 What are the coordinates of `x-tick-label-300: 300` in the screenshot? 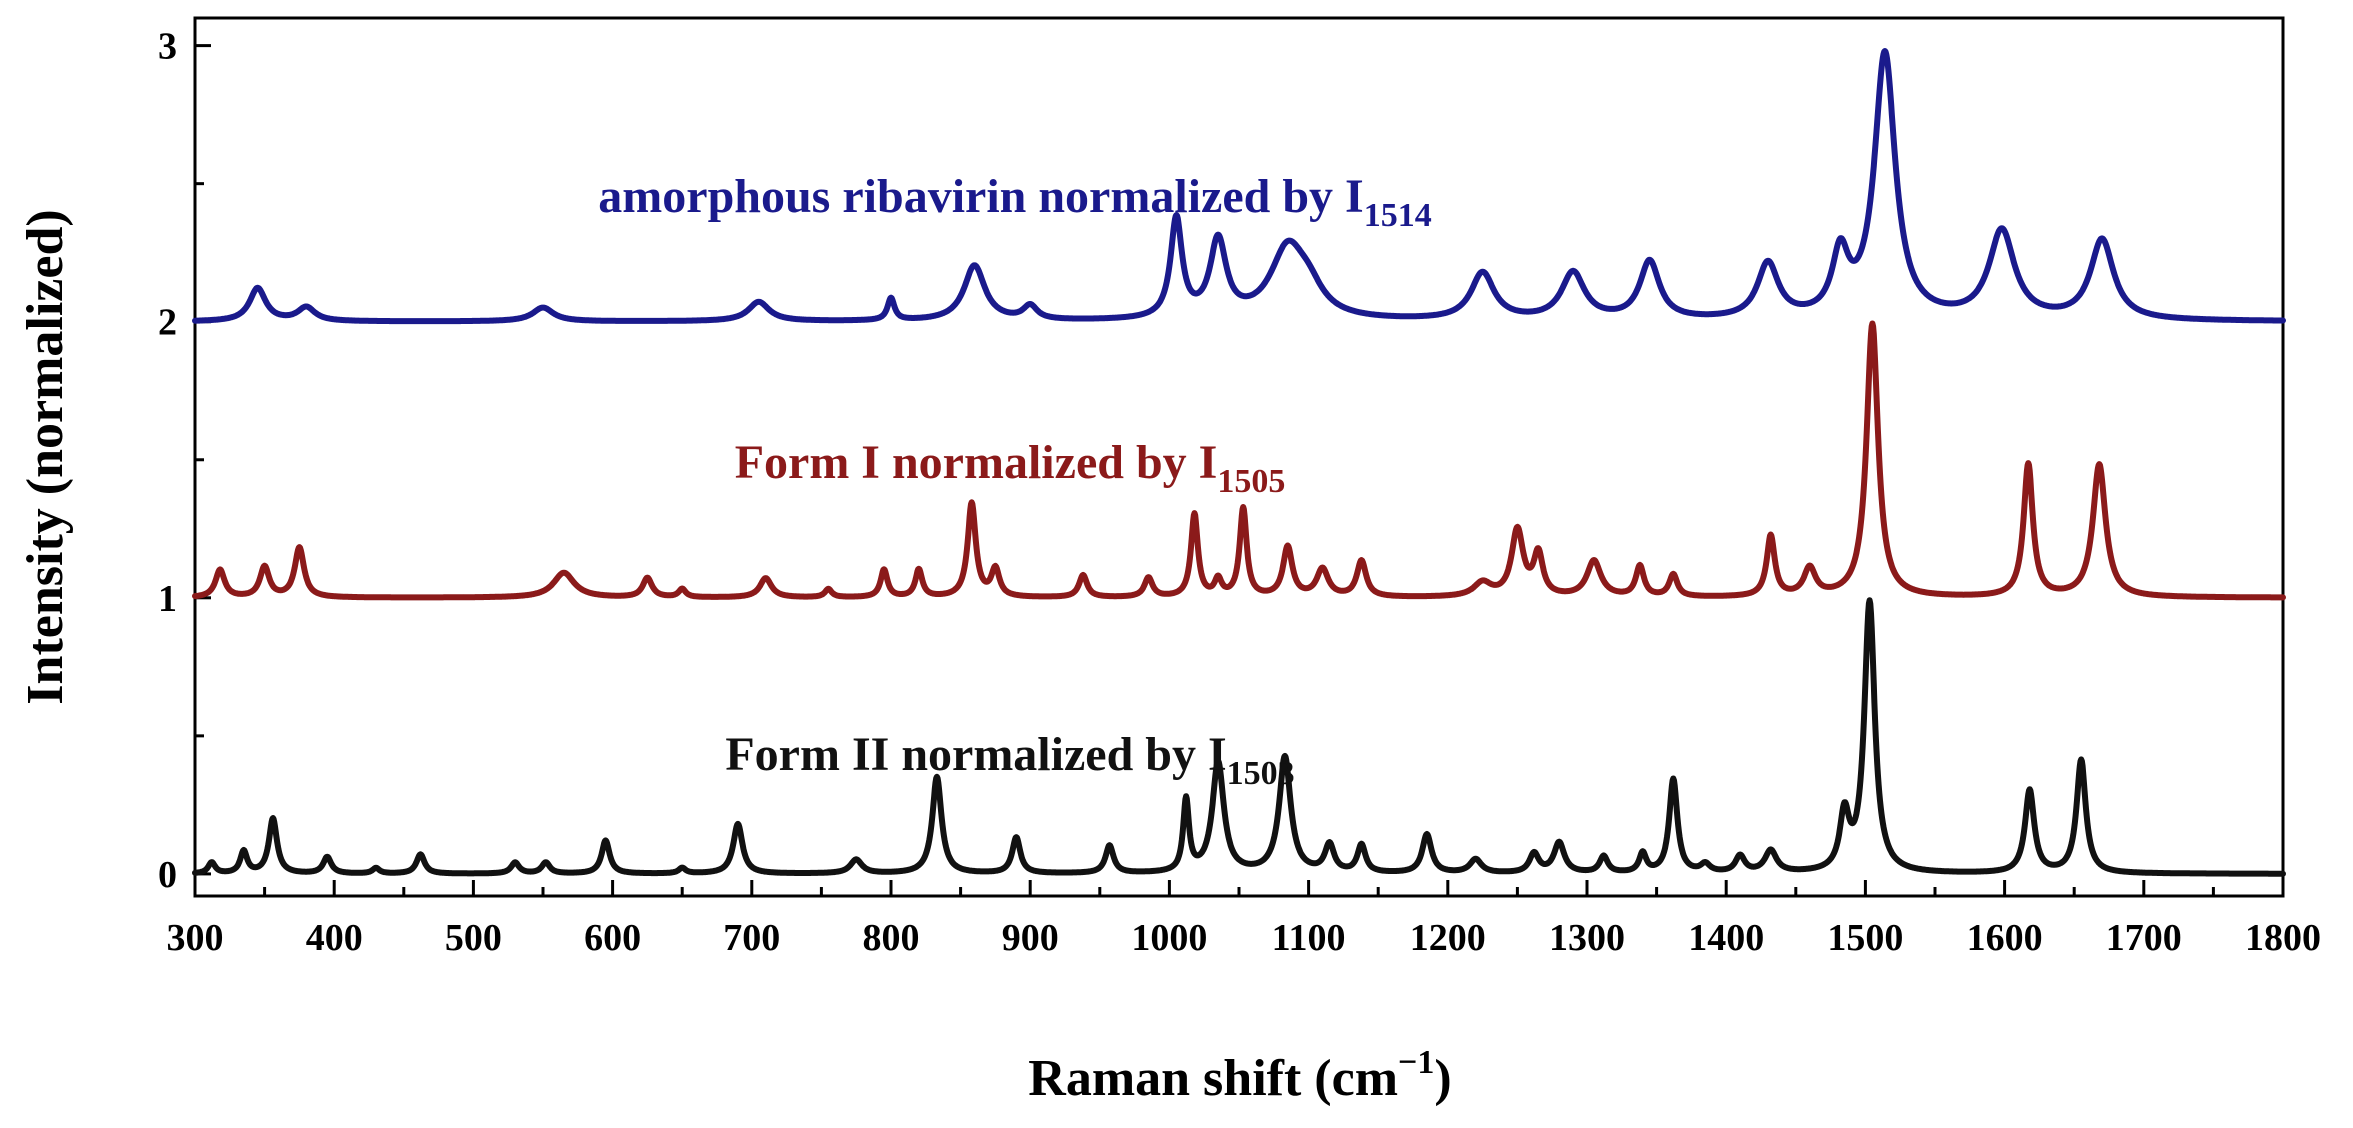 It's located at (195, 938).